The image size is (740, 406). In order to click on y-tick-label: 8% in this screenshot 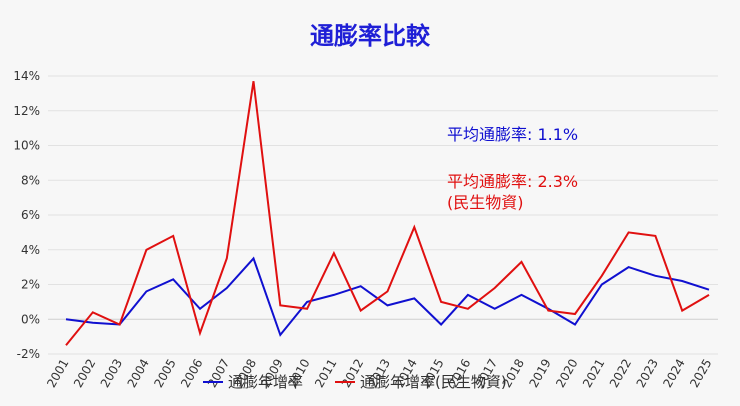, I will do `click(30, 180)`.